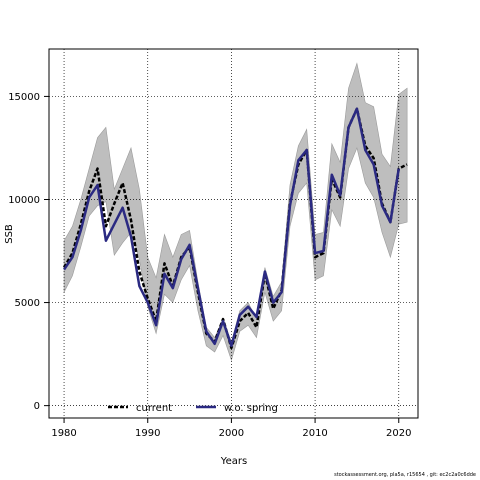 This screenshot has width=480, height=480. What do you see at coordinates (193, 408) in the screenshot?
I see `legend: current w.o. spring` at bounding box center [193, 408].